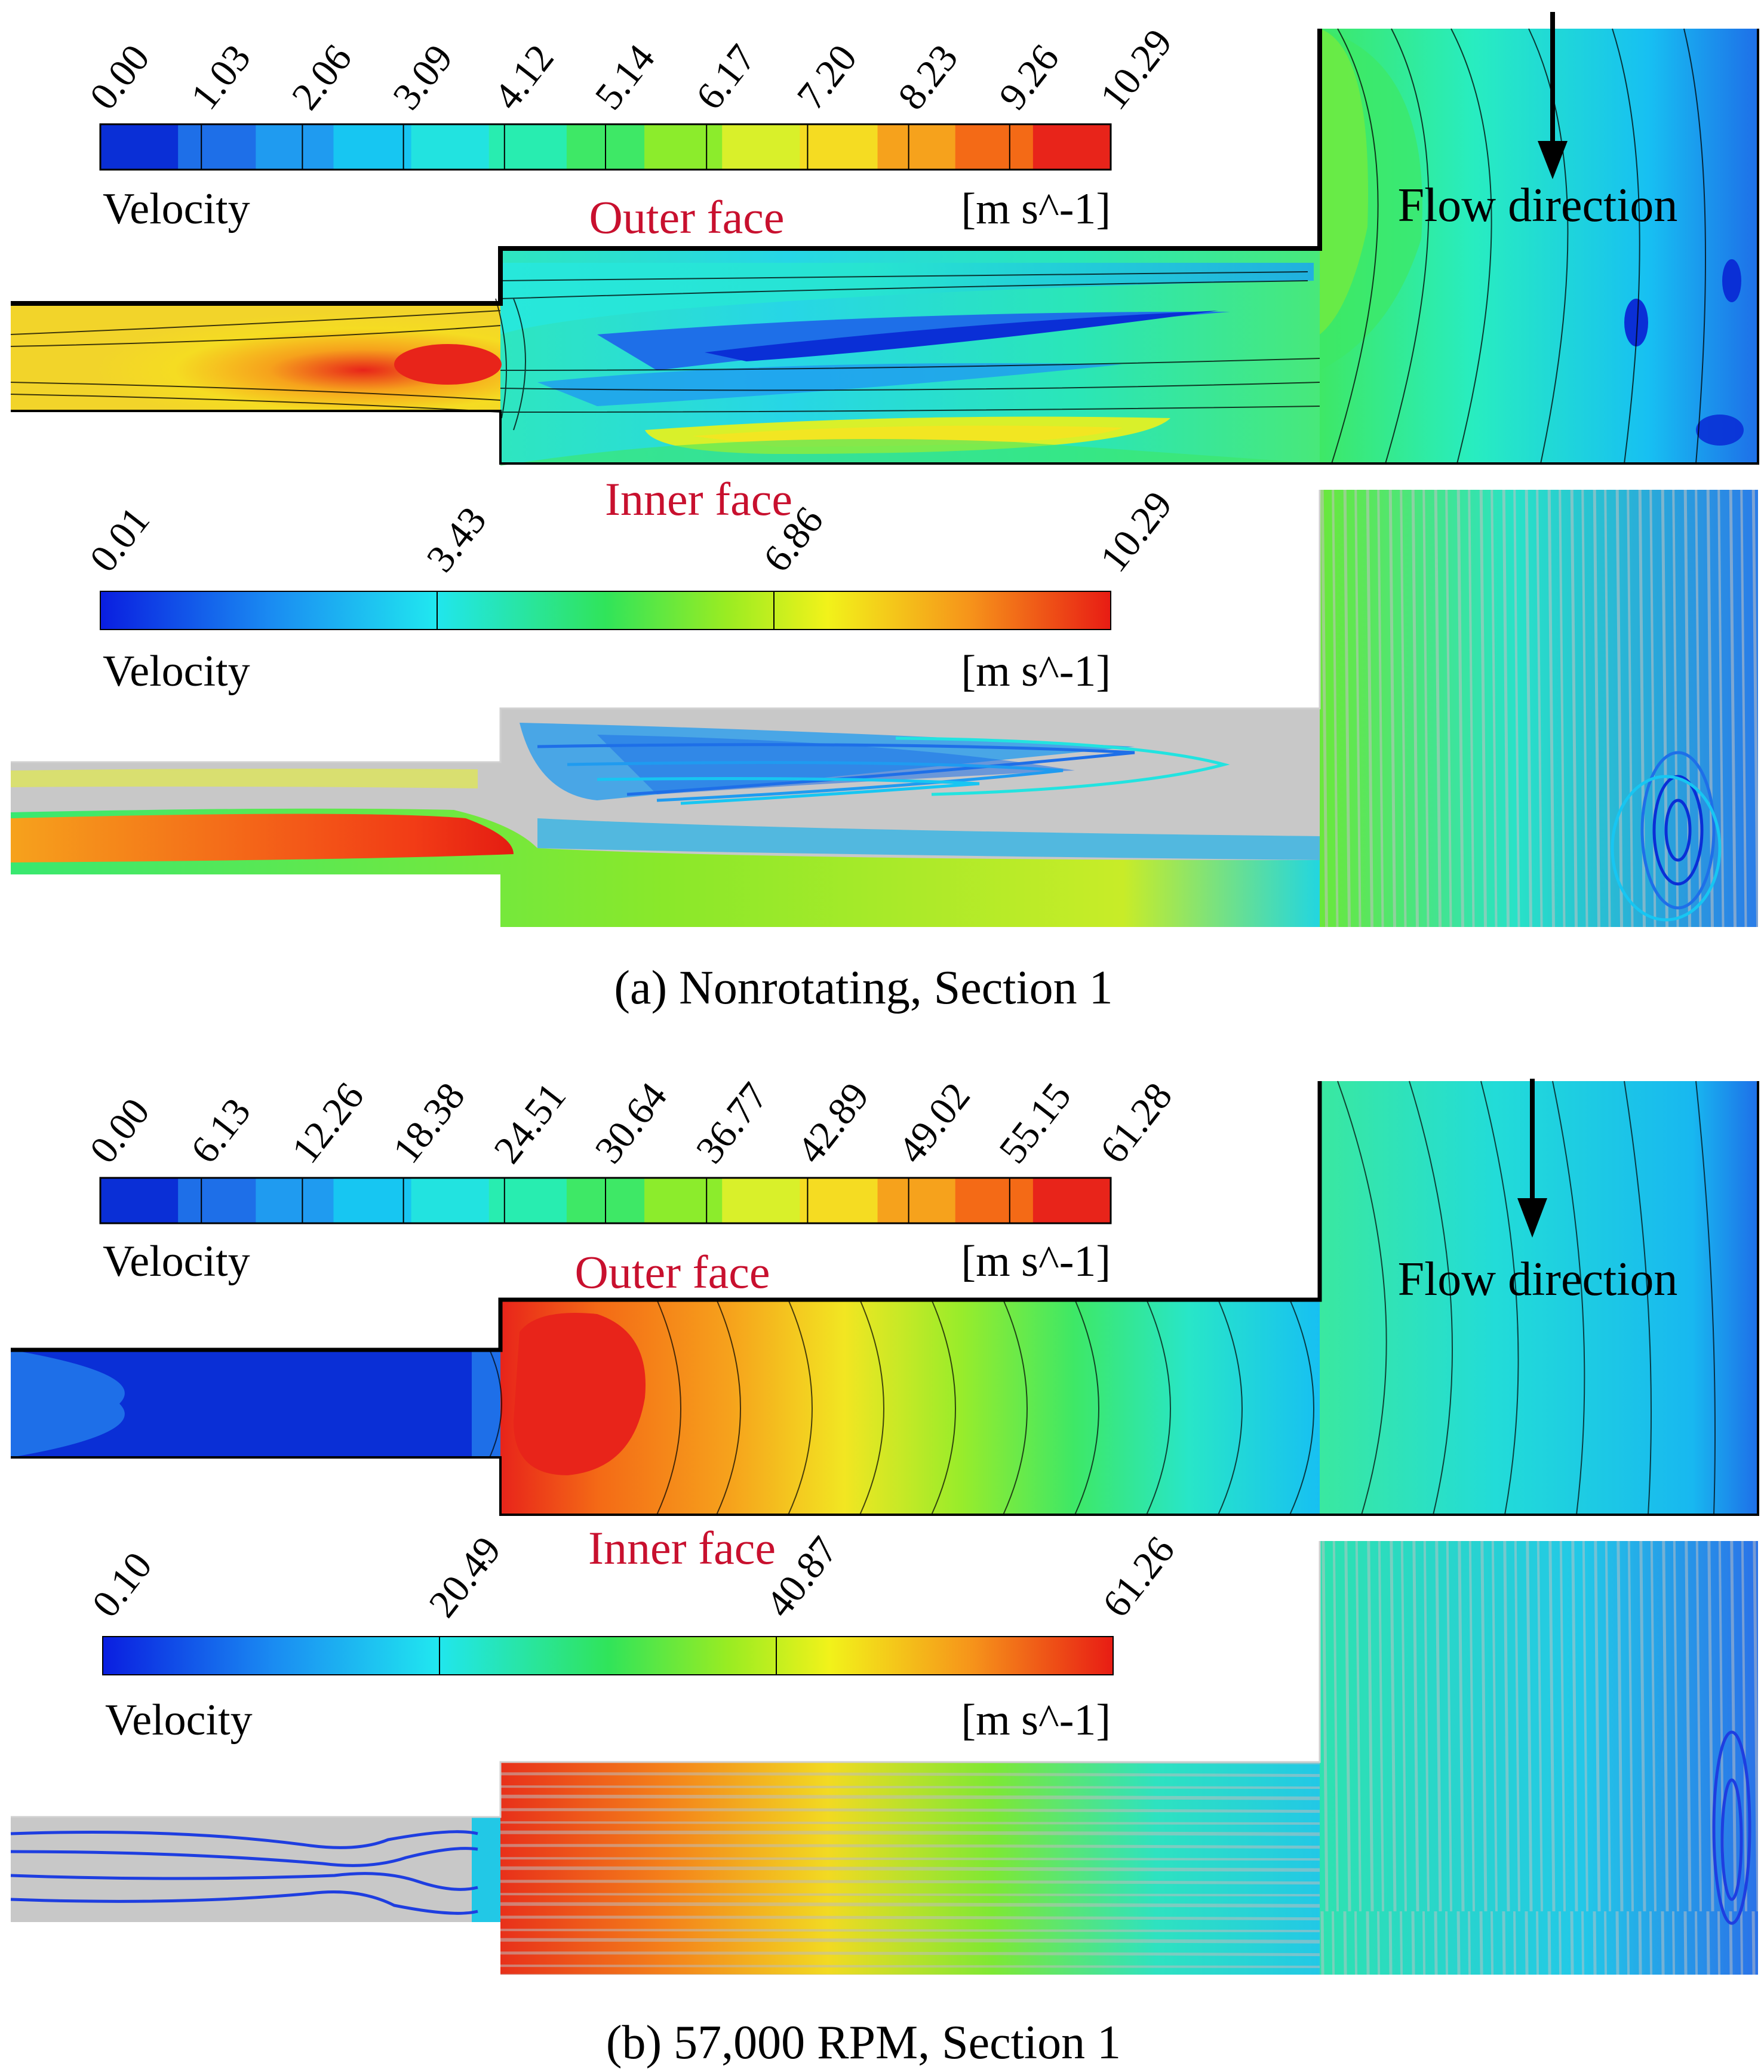 The width and height of the screenshot is (1764, 2072). I want to click on flow-direction-label-b: Flow direction, so click(1538, 1279).